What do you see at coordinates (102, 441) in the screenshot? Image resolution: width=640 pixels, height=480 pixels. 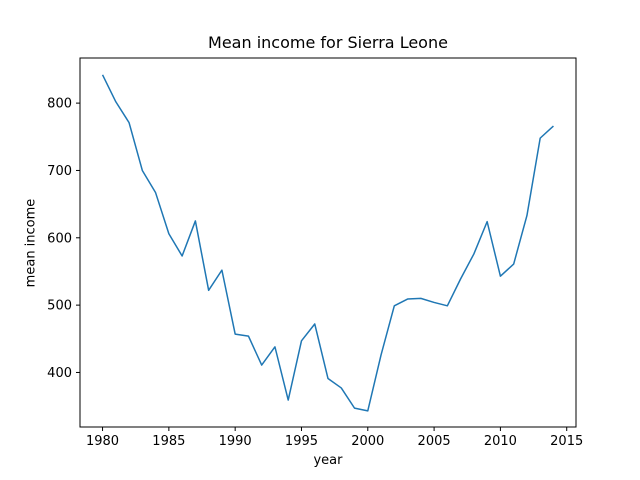 I see `x-tick-label: 1980` at bounding box center [102, 441].